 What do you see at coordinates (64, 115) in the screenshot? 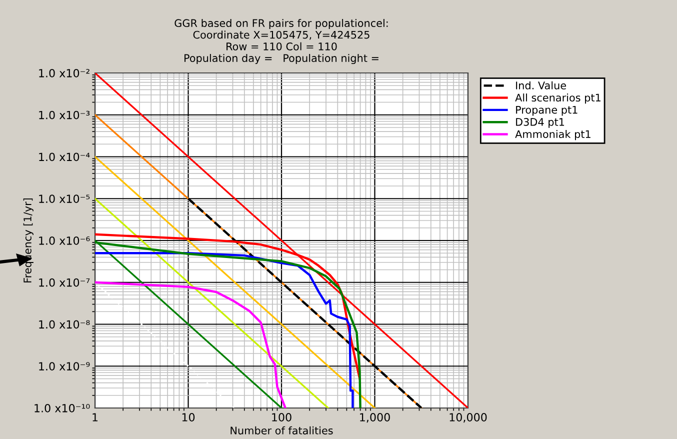
I see `y-tick-label: 1.0 x10⁻³` at bounding box center [64, 115].